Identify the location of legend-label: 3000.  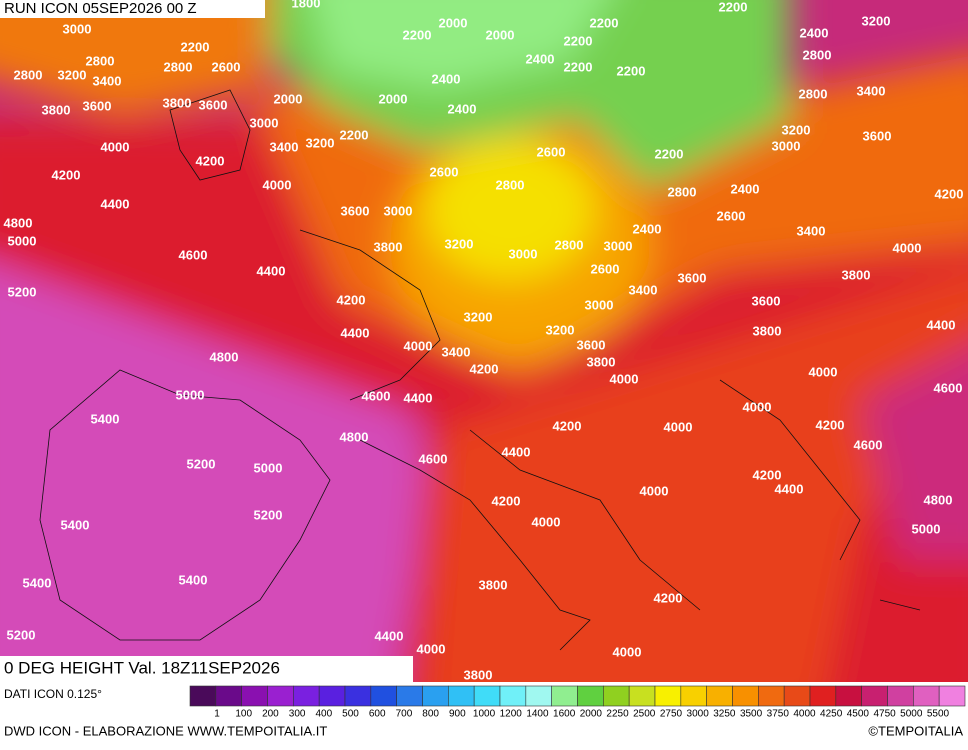
(698, 714).